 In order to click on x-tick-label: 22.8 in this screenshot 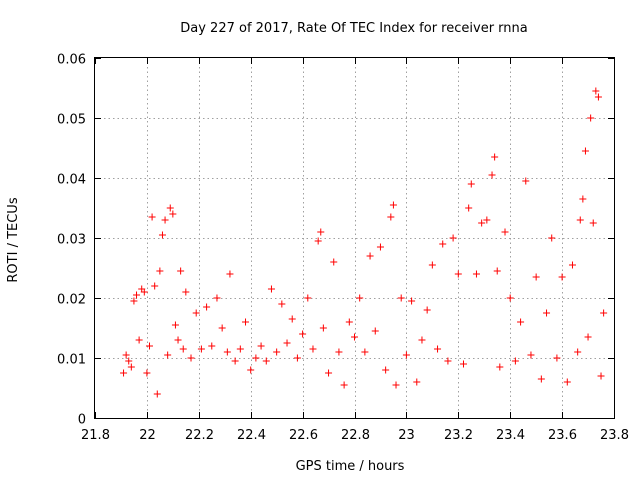, I will do `click(355, 435)`.